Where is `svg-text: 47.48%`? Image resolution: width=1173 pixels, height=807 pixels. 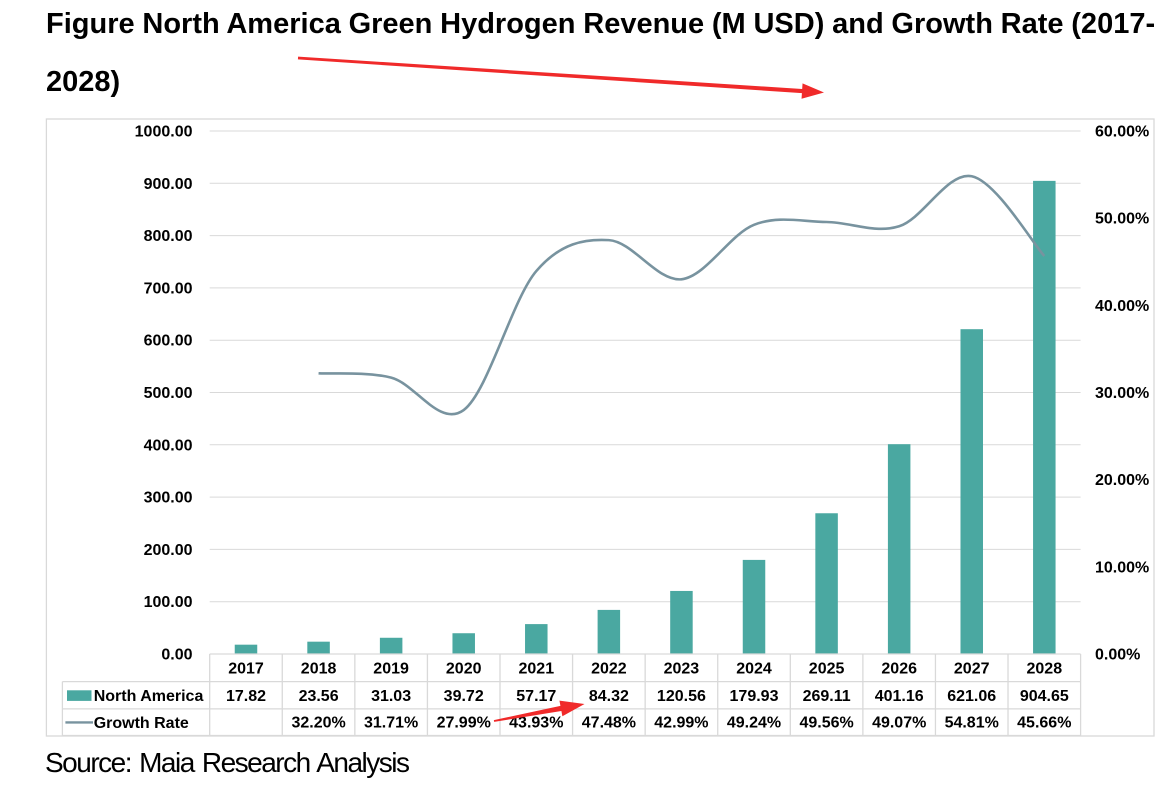 svg-text: 47.48% is located at coordinates (609, 723).